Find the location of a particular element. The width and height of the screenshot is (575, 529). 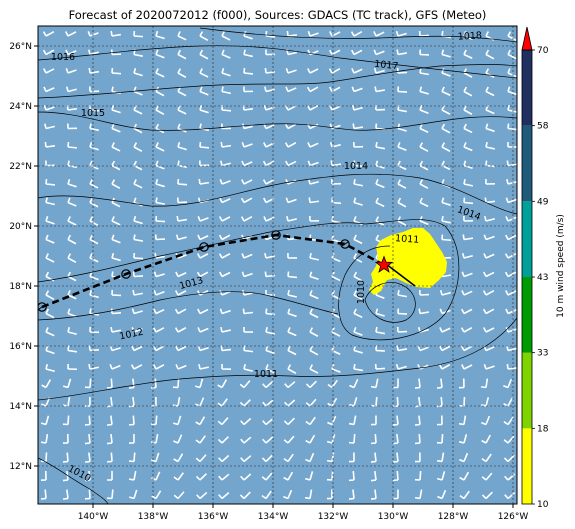

isobar-label: 1018 is located at coordinates (470, 36).